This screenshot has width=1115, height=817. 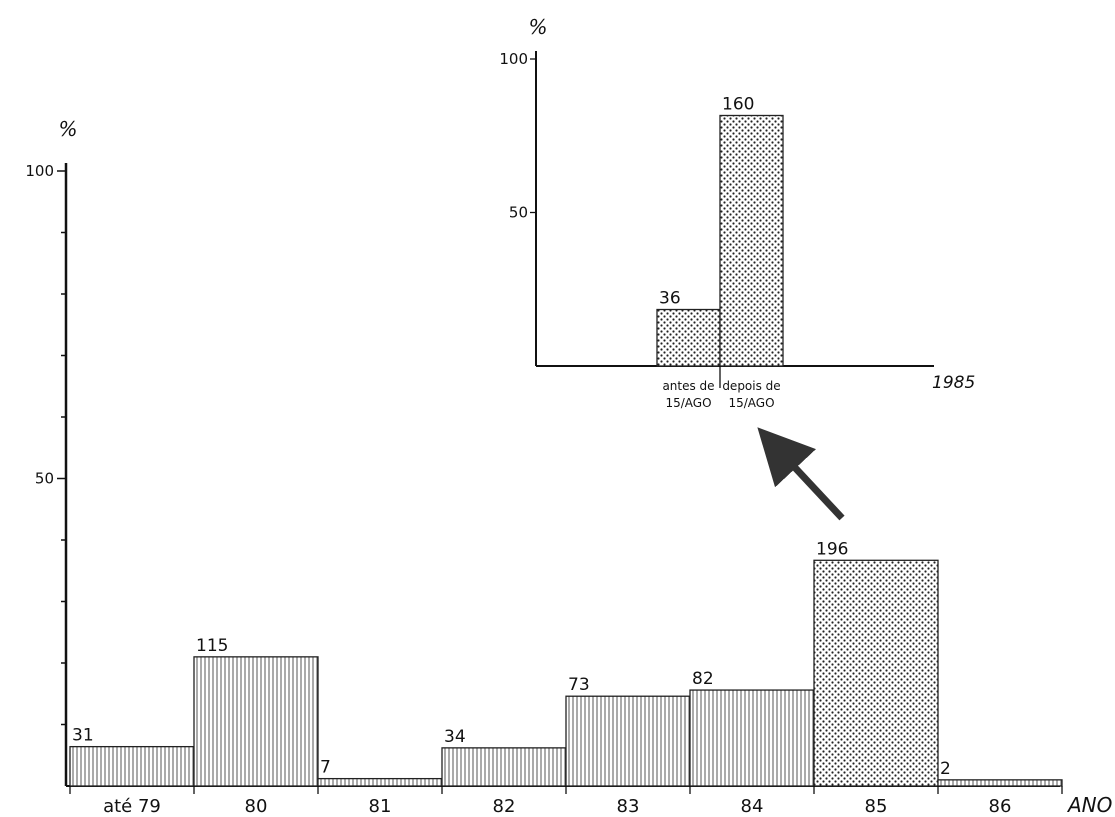 I want to click on main-x-tick-label: 80, so click(x=256, y=806).